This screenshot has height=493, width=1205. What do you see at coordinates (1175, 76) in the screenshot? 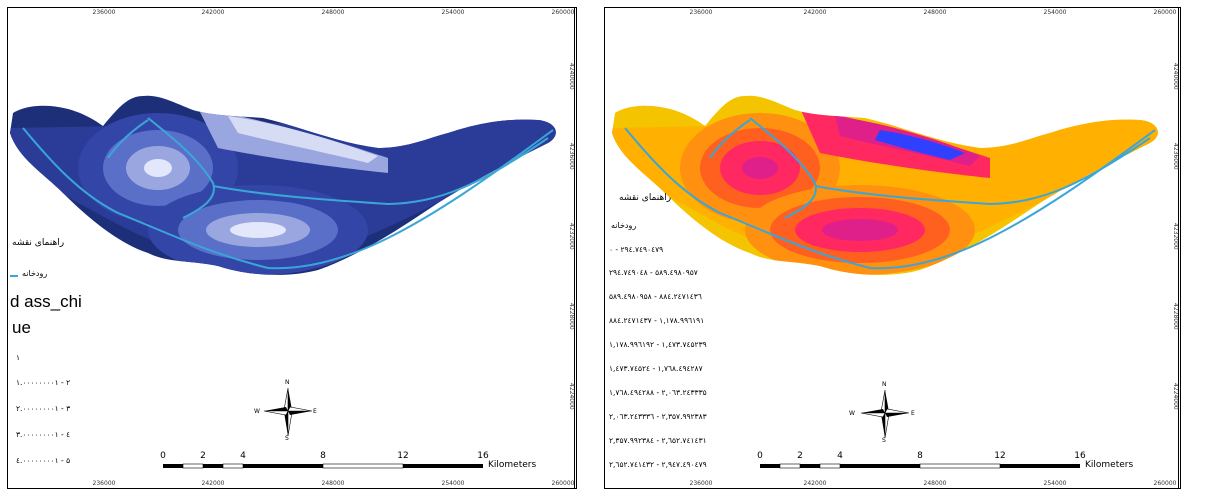
I see `right-y-tick-1: 4240000` at bounding box center [1175, 76].